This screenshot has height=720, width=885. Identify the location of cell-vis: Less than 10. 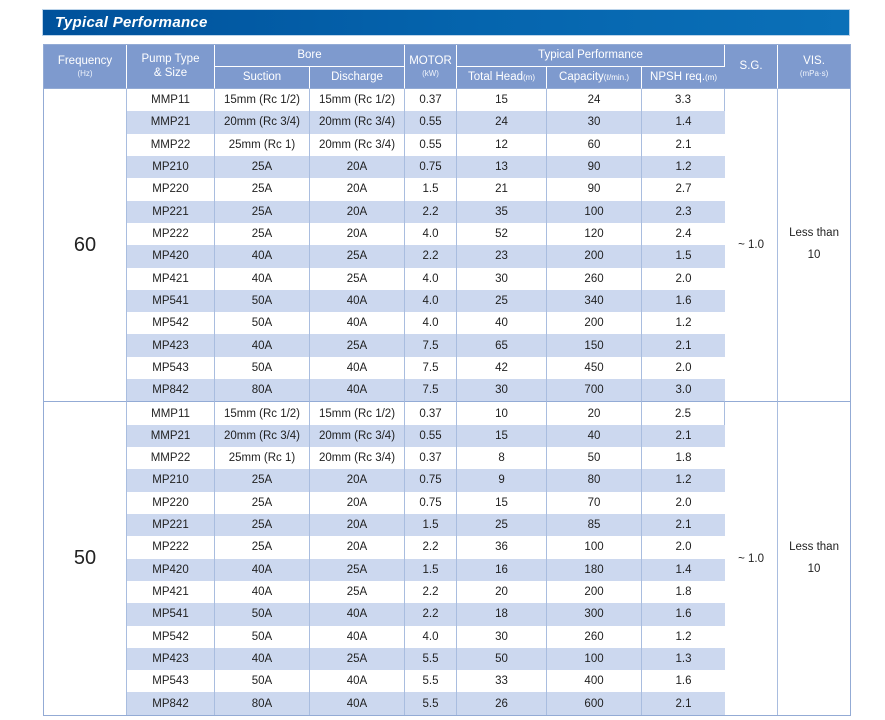
(814, 245).